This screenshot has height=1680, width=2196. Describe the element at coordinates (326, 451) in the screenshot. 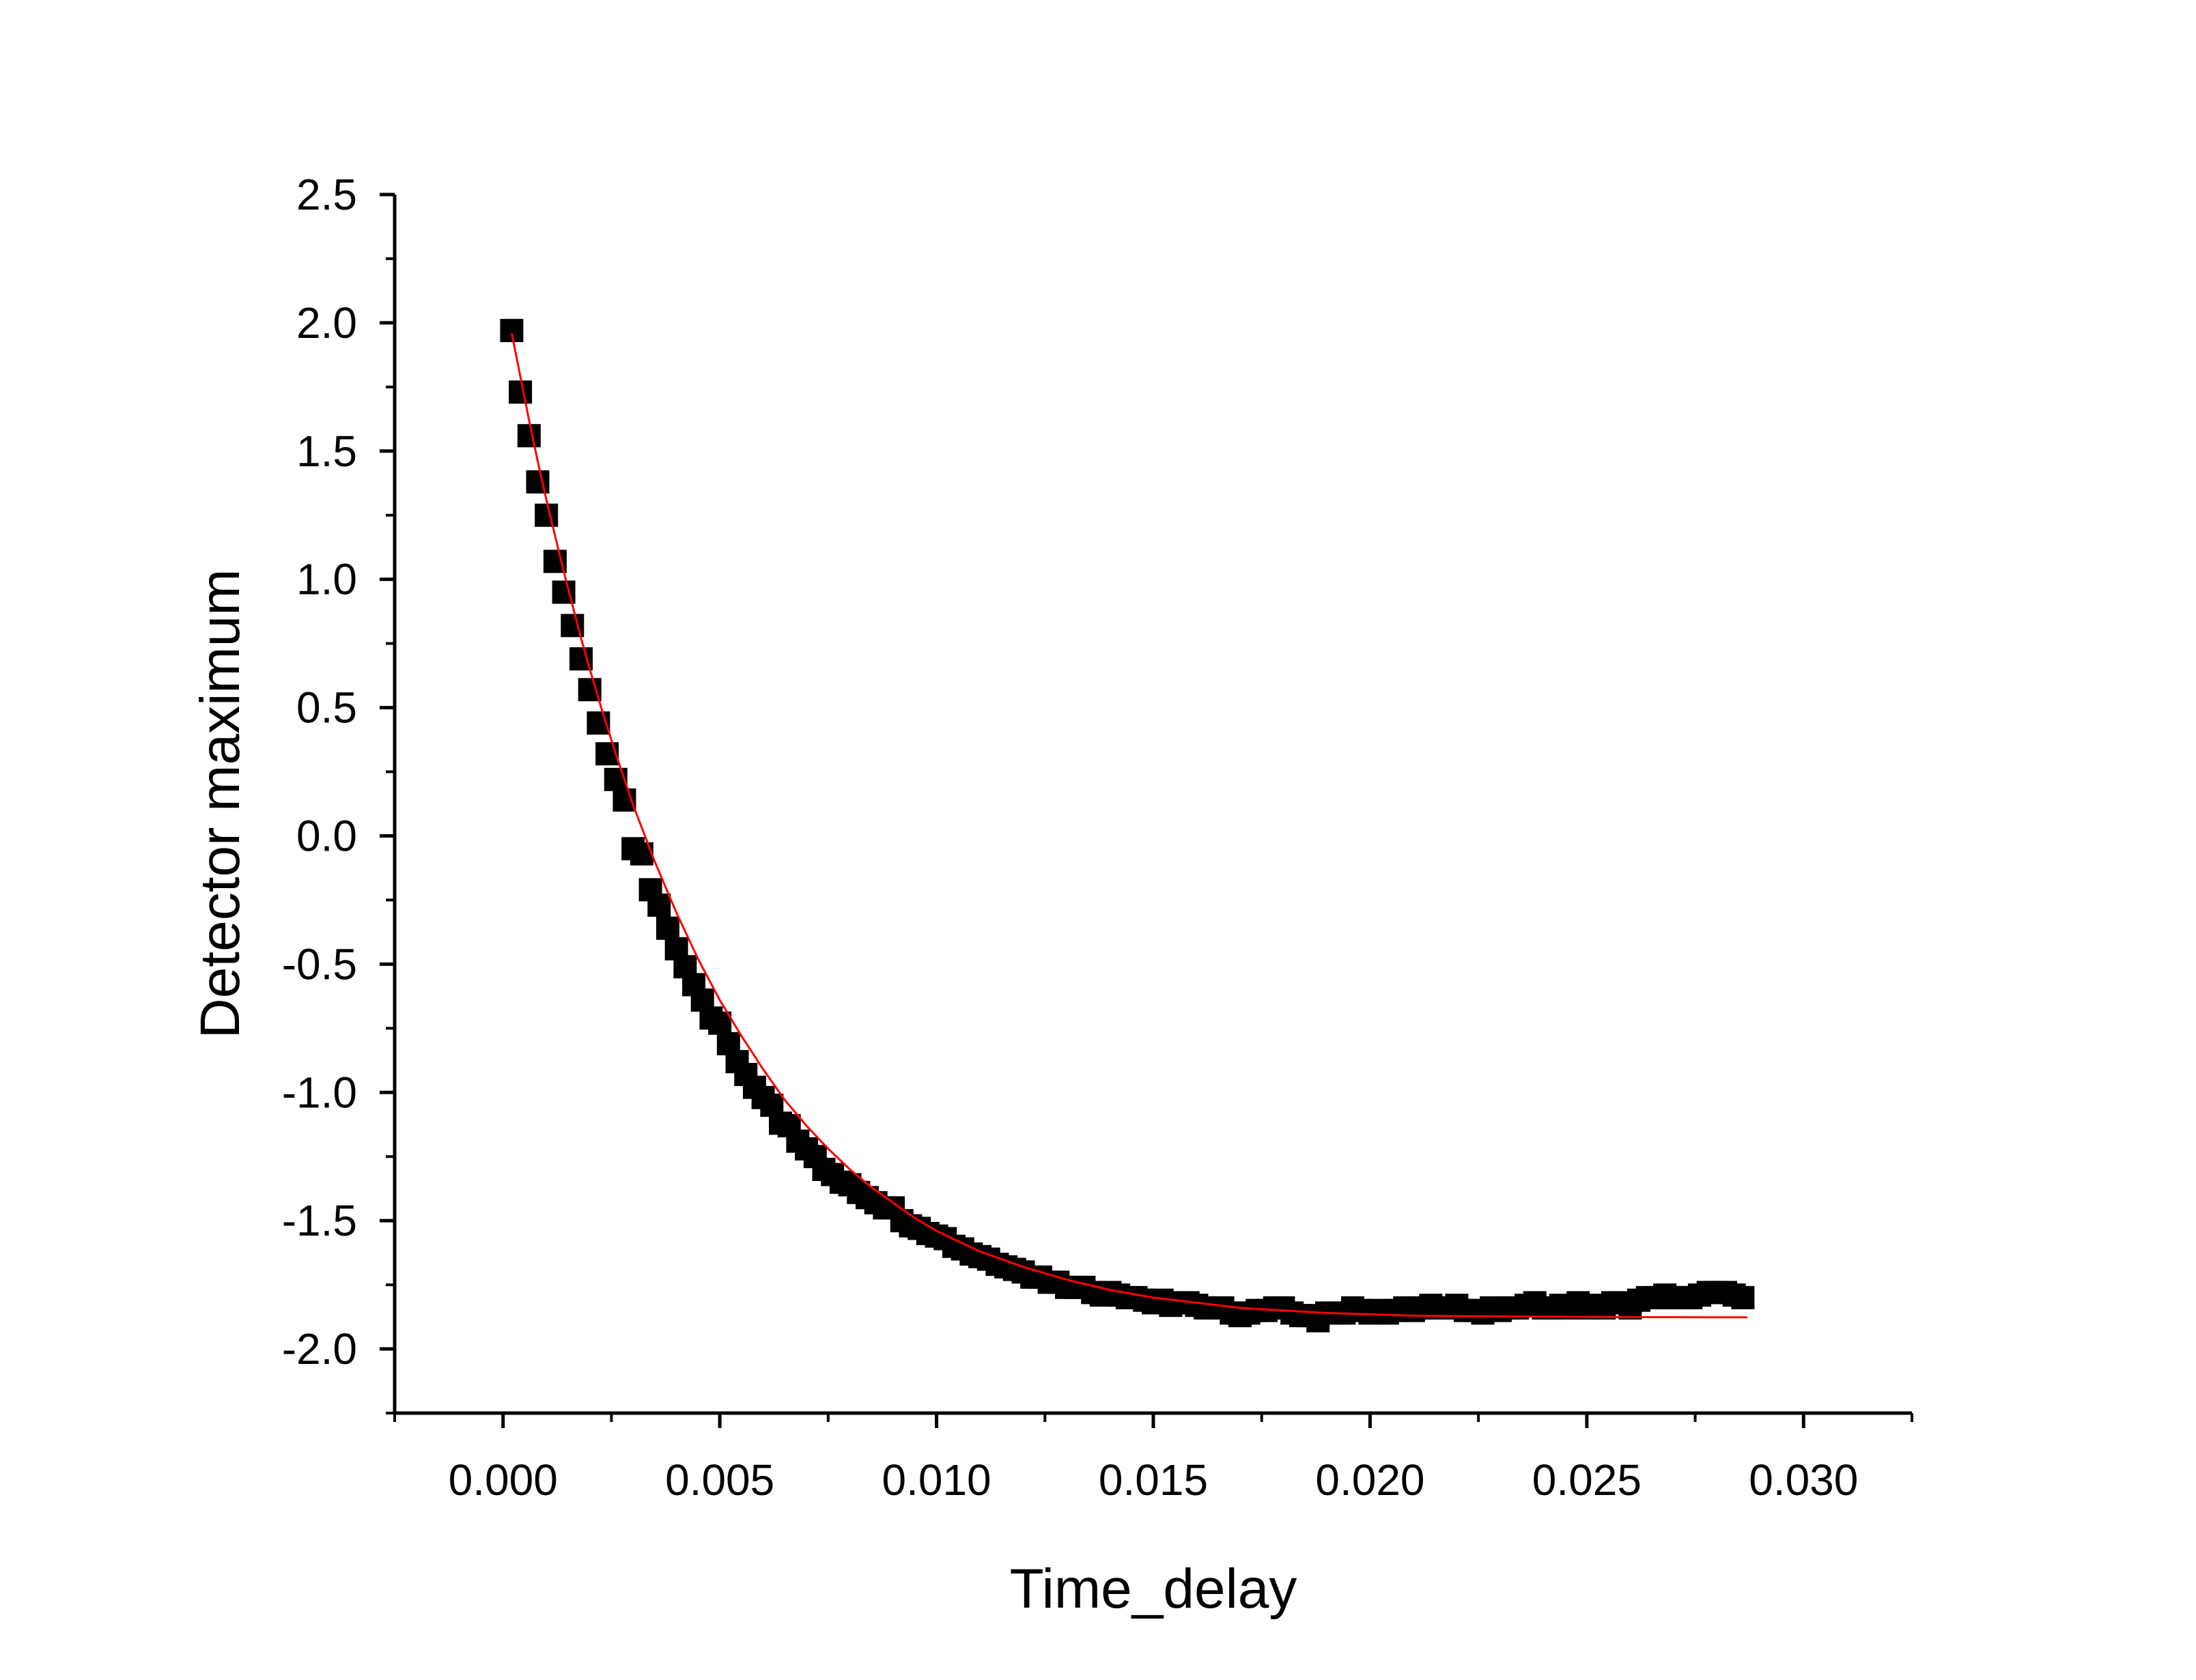

I see `y-tick-label: 1.5` at that location.